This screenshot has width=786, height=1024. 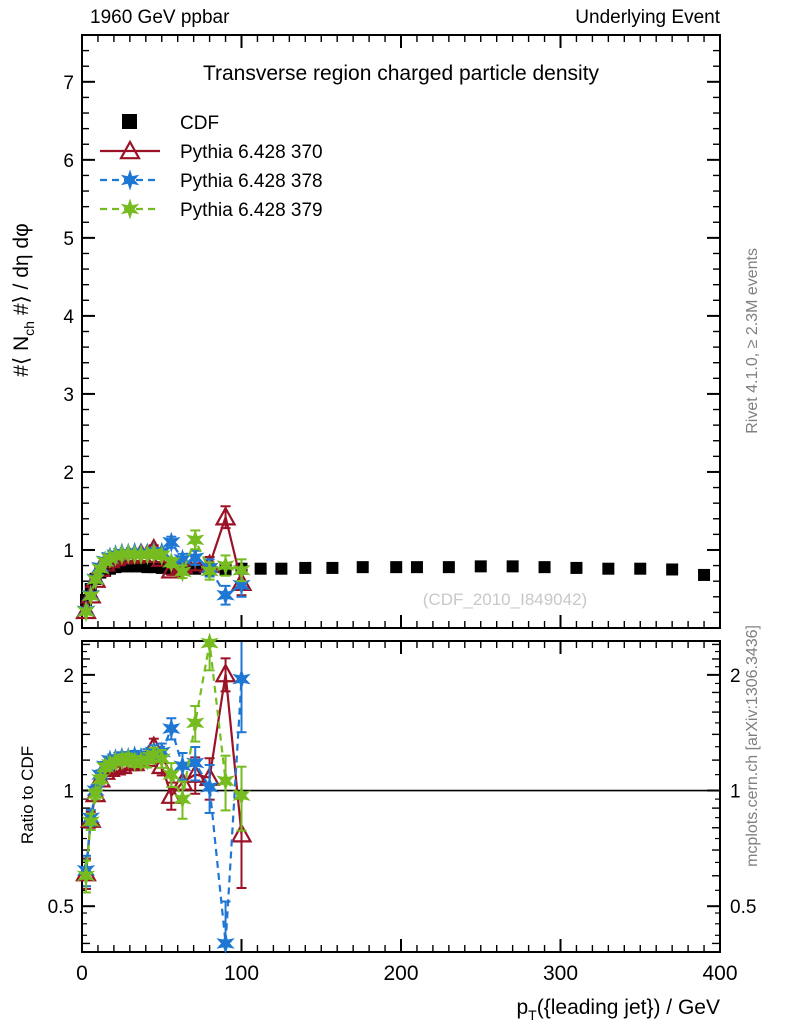 I want to click on xtick-label: 200, so click(x=400, y=973).